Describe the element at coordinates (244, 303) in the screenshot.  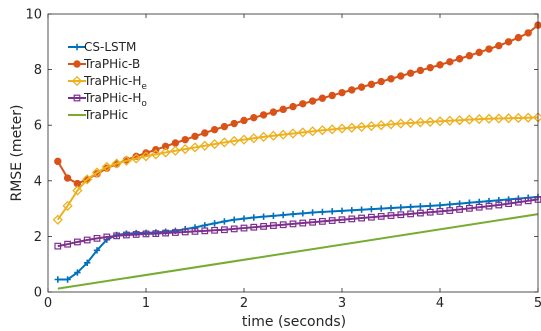
I see `x-tick-label: 2` at that location.